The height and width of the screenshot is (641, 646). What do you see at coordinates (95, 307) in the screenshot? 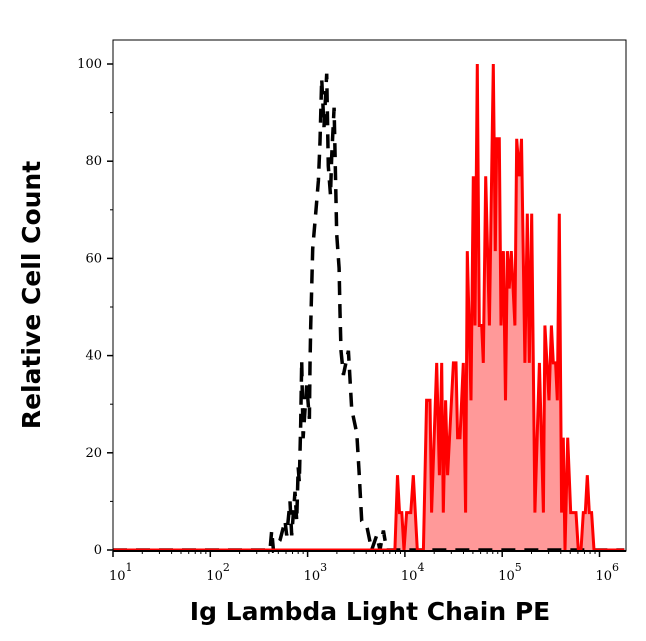
I see `y-axis: 0 20 40 60 80 100` at bounding box center [95, 307].